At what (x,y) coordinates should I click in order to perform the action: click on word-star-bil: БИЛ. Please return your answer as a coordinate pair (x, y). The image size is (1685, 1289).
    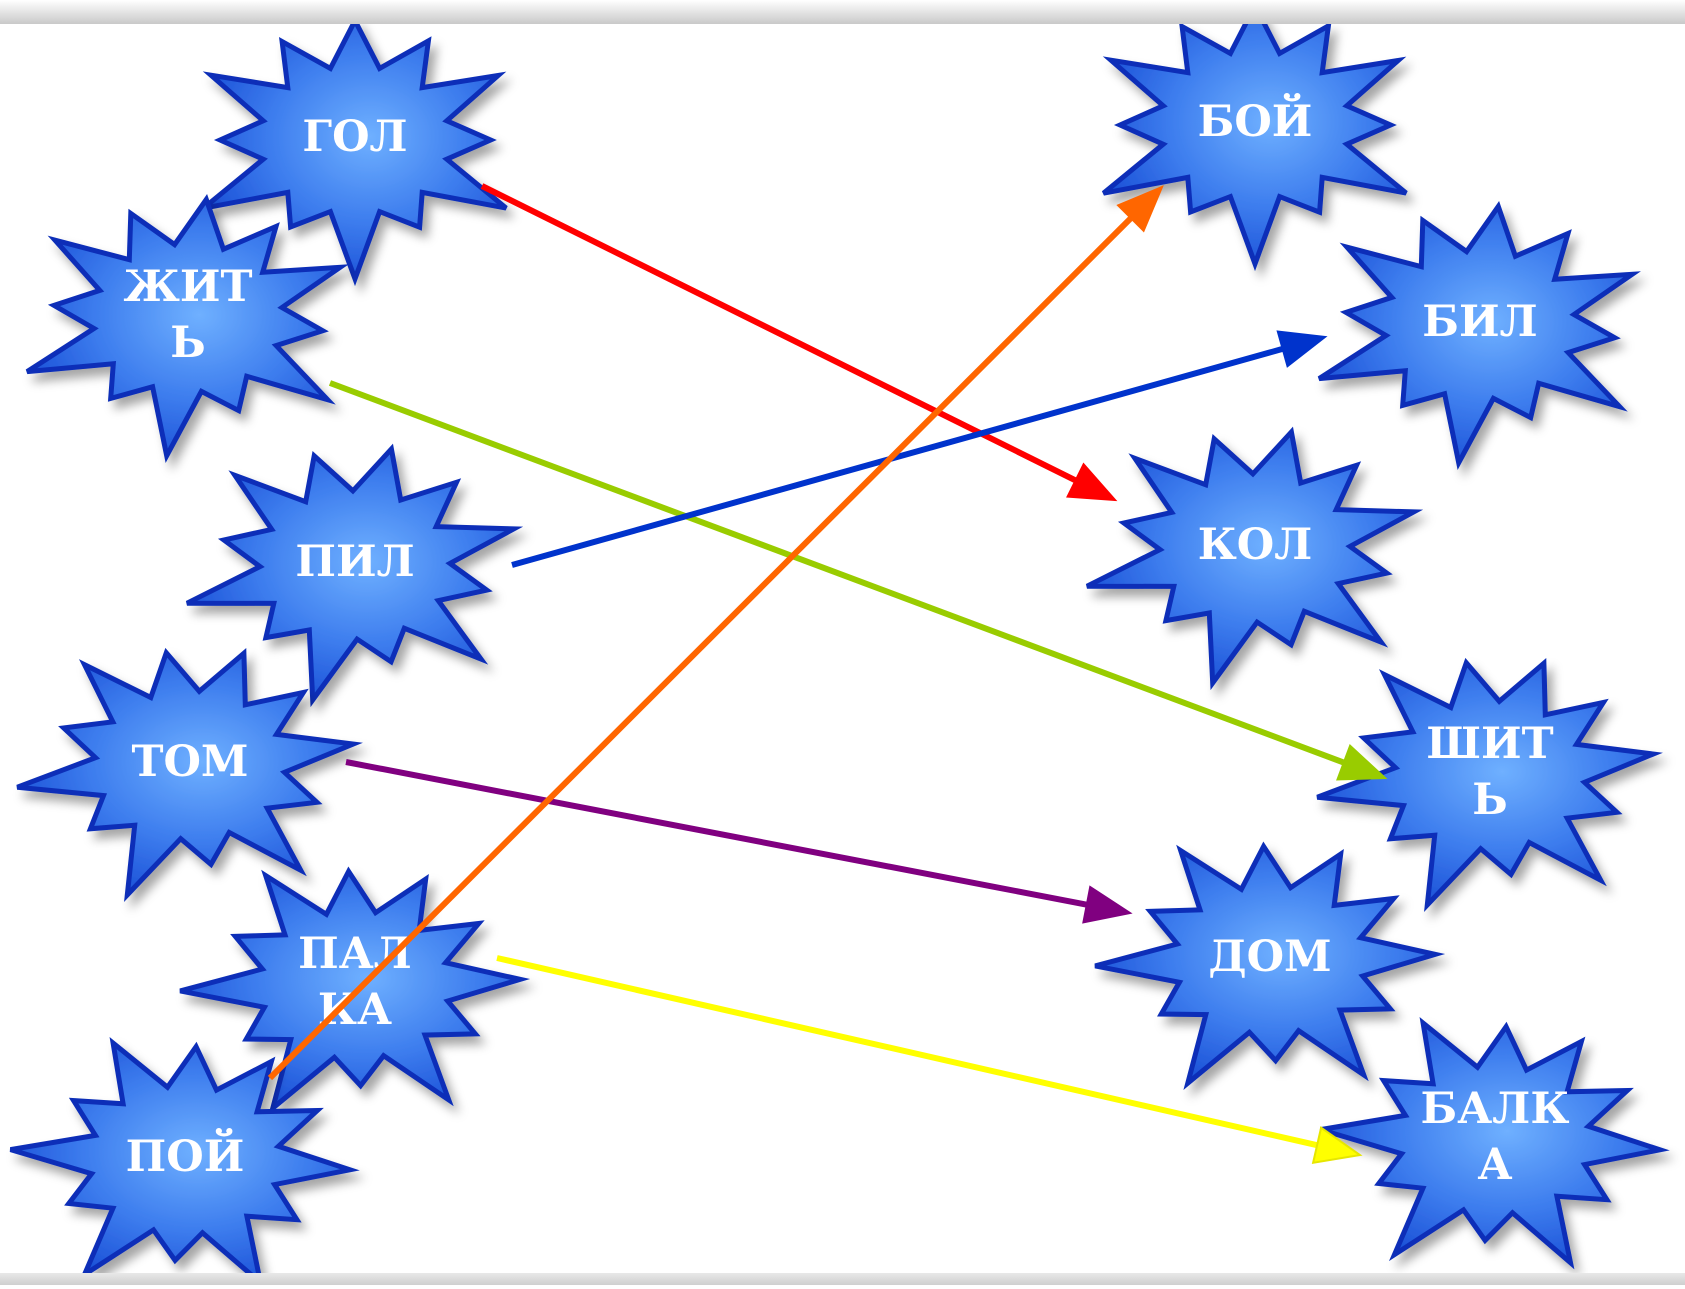
    Looking at the image, I should click on (1479, 336).